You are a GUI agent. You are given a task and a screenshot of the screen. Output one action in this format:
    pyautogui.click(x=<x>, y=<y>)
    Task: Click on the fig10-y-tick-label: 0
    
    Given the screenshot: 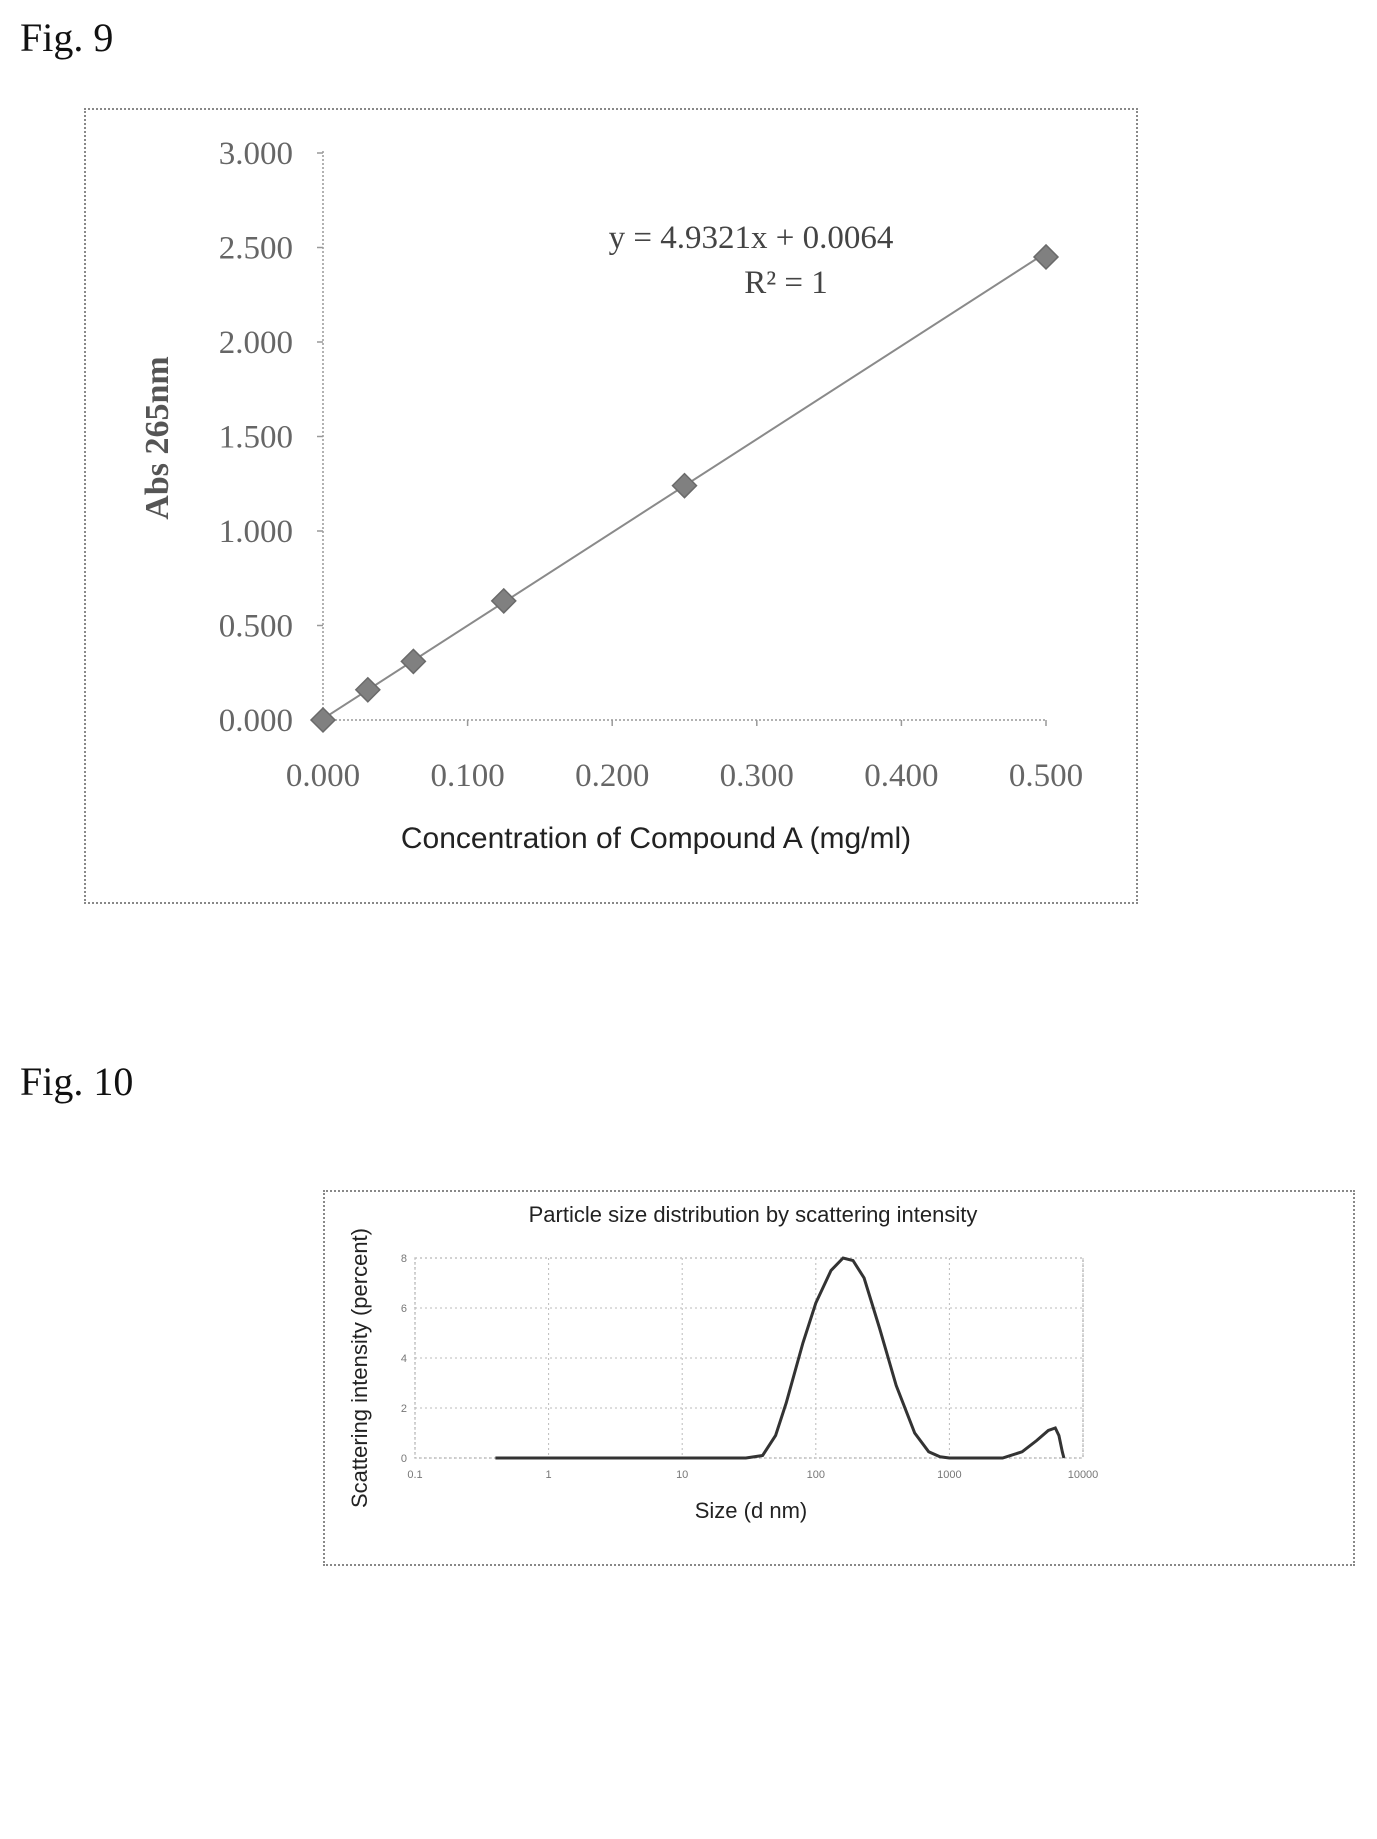 What is the action you would take?
    pyautogui.click(x=404, y=1459)
    